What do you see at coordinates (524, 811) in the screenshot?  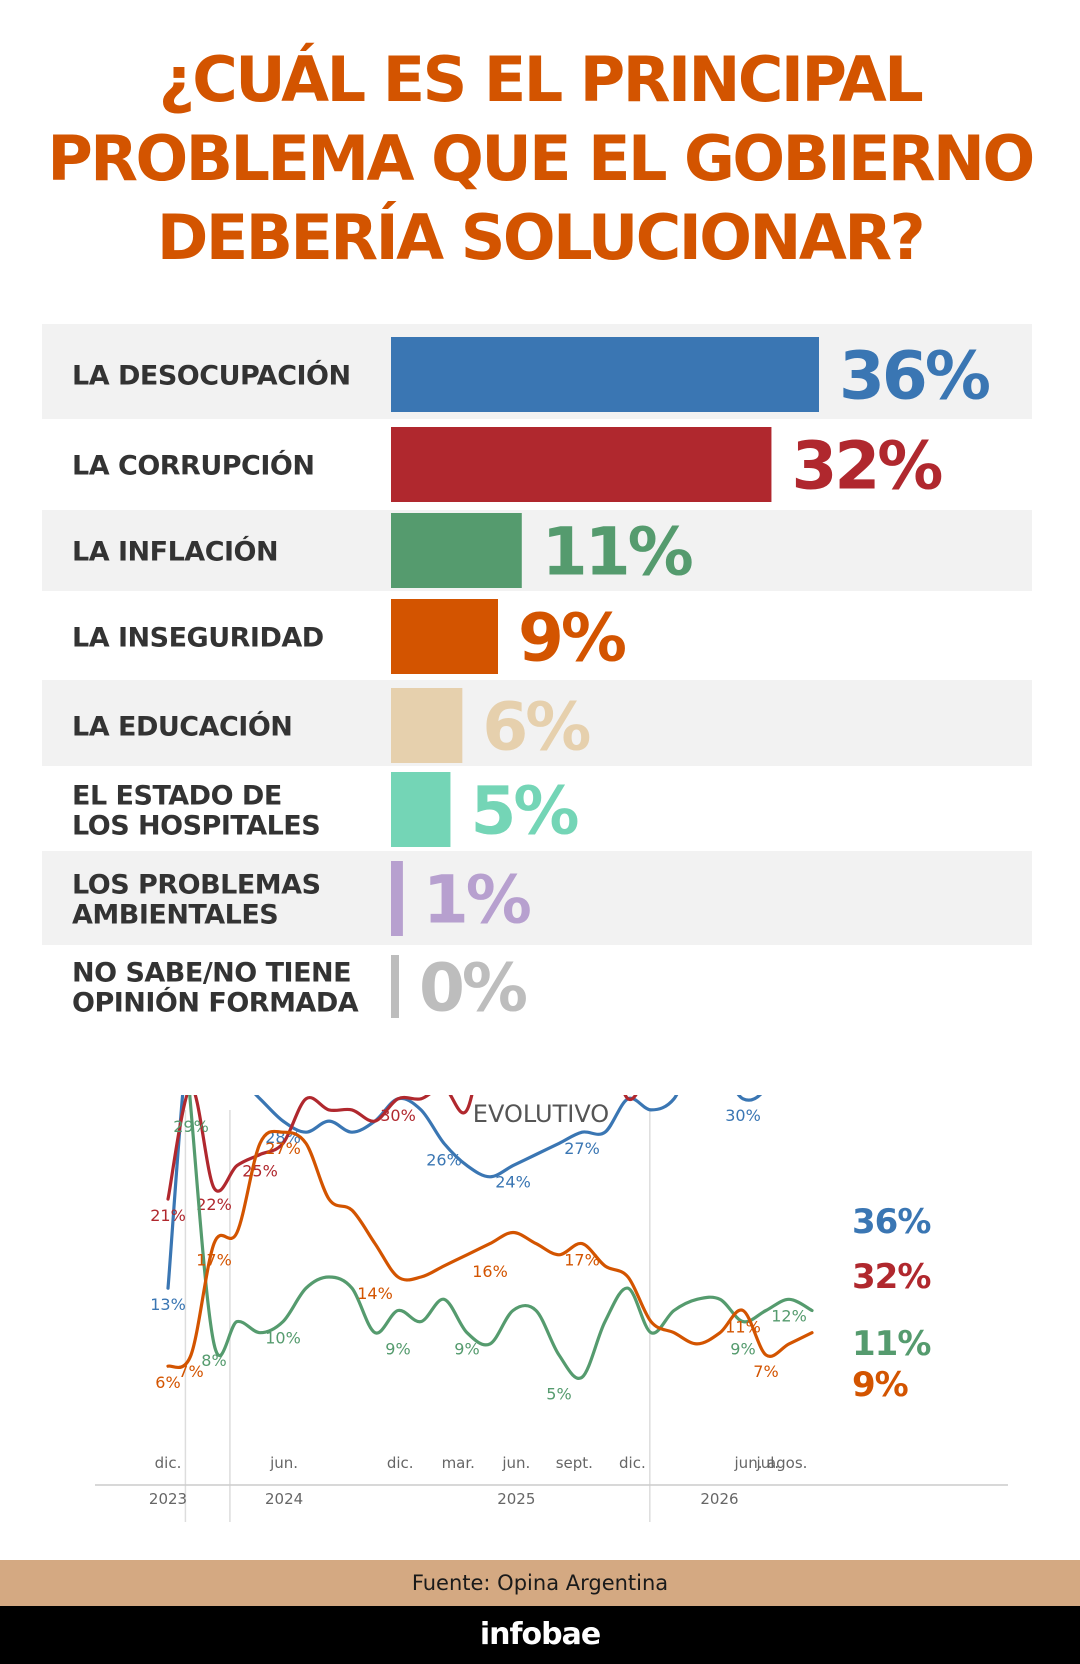 I see `bar-value-label: 5%` at bounding box center [524, 811].